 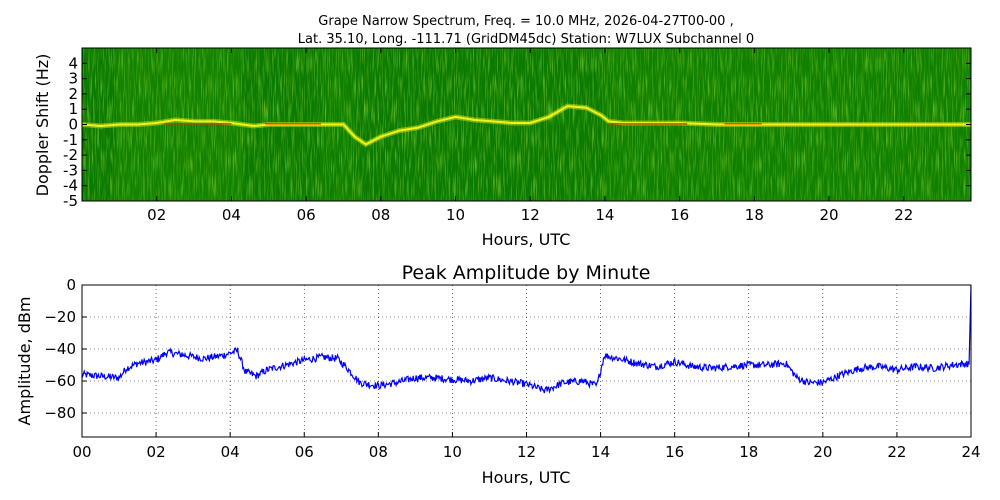 What do you see at coordinates (526, 273) in the screenshot?
I see `amplitude-title: Peak Amplitude by Minute` at bounding box center [526, 273].